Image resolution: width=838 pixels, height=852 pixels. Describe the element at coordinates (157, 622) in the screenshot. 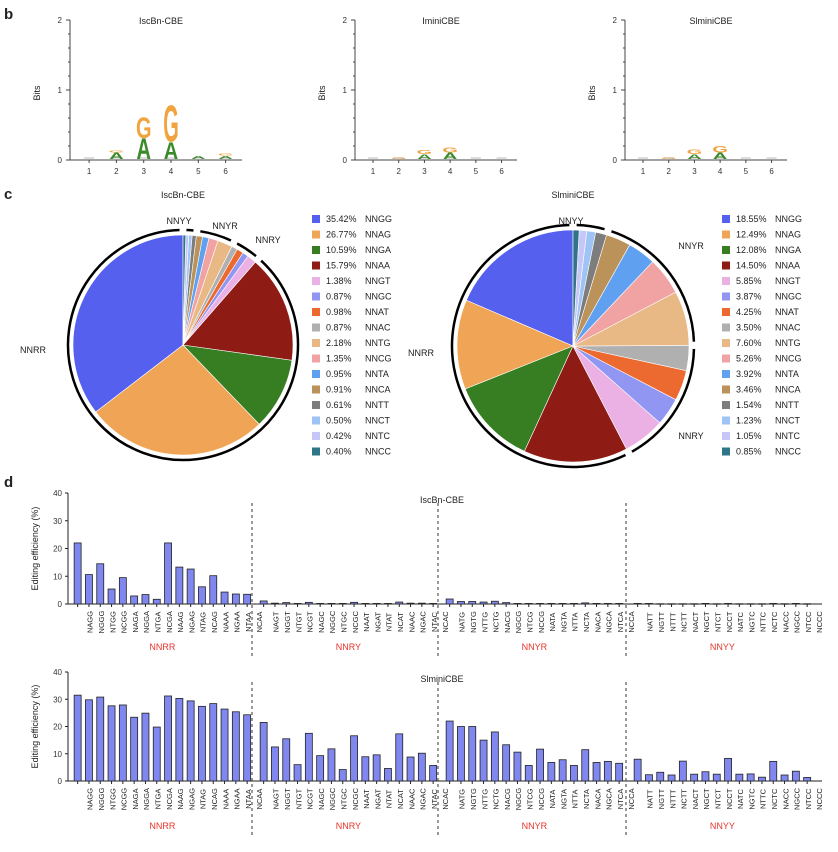

I see `x-tick-label: NTGA` at that location.